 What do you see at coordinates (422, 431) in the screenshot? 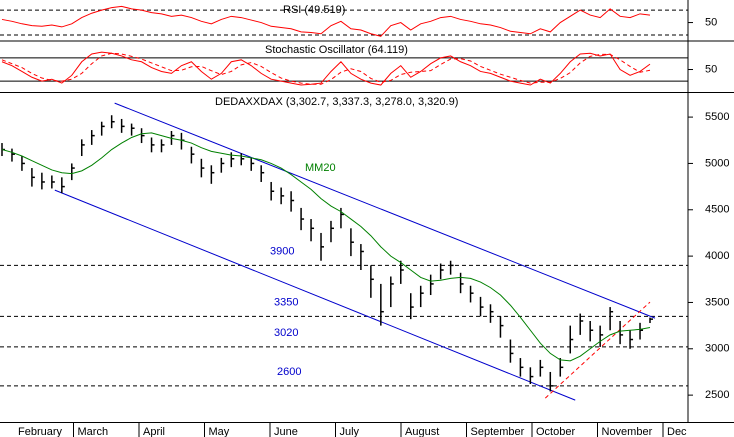
I see `x-tick-label: August` at bounding box center [422, 431].